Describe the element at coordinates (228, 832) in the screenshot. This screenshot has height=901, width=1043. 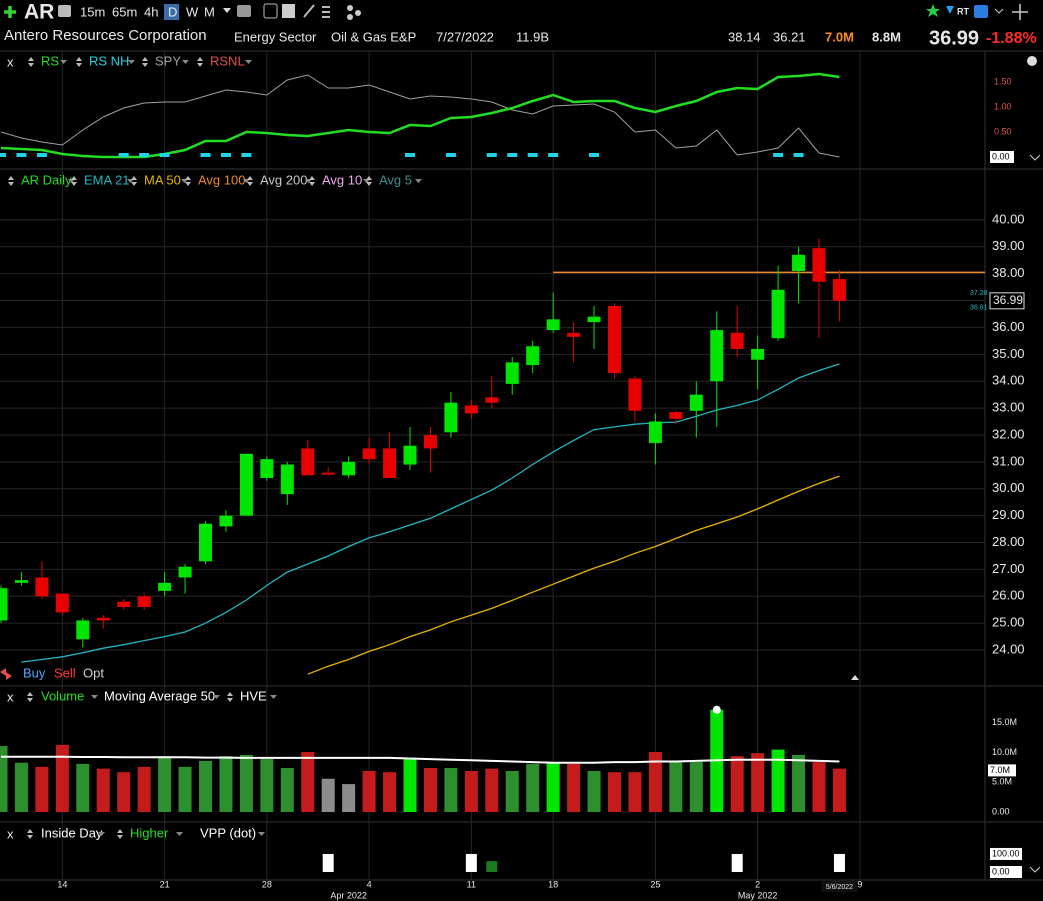
I see `legend-item: VPP (dot)` at that location.